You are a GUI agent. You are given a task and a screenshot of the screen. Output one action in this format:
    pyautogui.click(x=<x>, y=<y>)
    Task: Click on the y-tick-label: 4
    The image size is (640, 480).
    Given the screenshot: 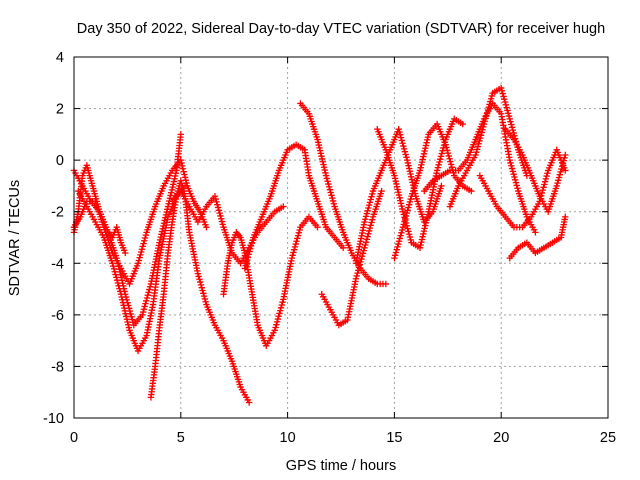 What is the action you would take?
    pyautogui.click(x=60, y=58)
    